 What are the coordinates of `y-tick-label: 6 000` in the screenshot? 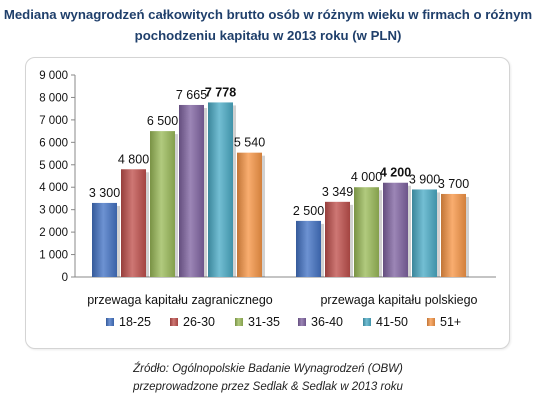 It's located at (53, 143).